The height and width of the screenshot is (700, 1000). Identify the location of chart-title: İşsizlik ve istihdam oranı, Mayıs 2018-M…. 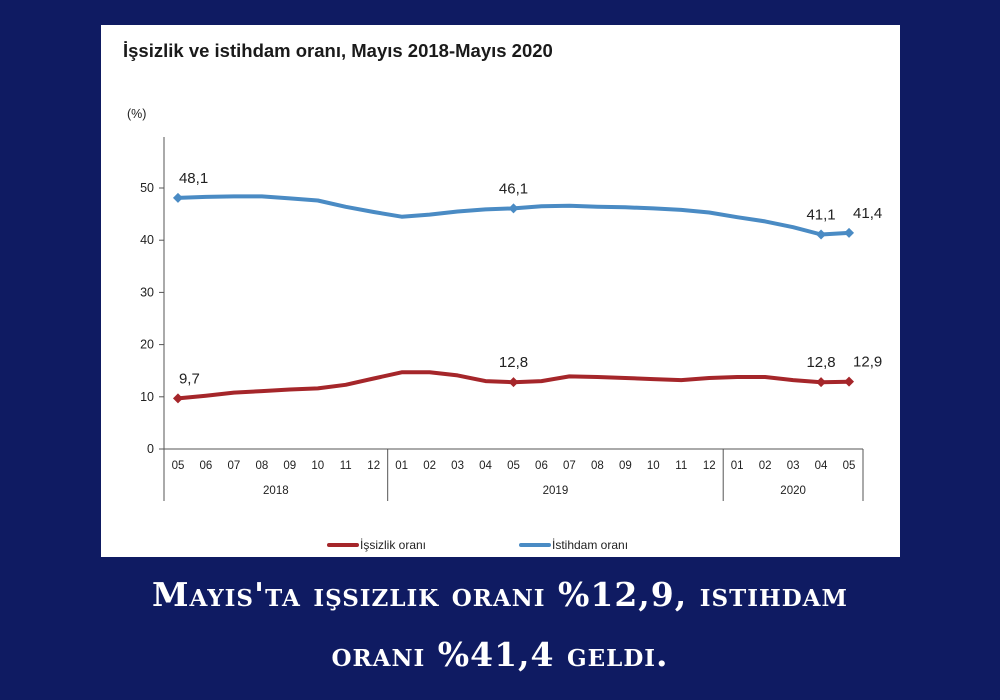
(338, 50).